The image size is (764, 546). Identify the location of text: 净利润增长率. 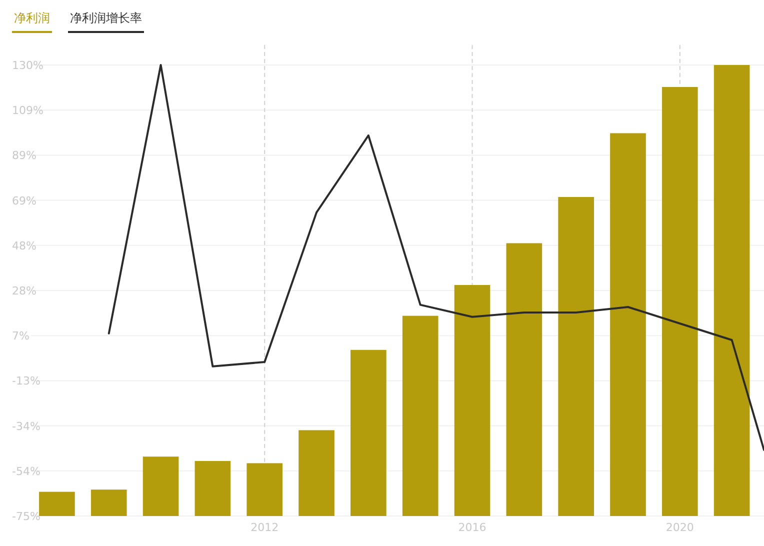
(106, 18).